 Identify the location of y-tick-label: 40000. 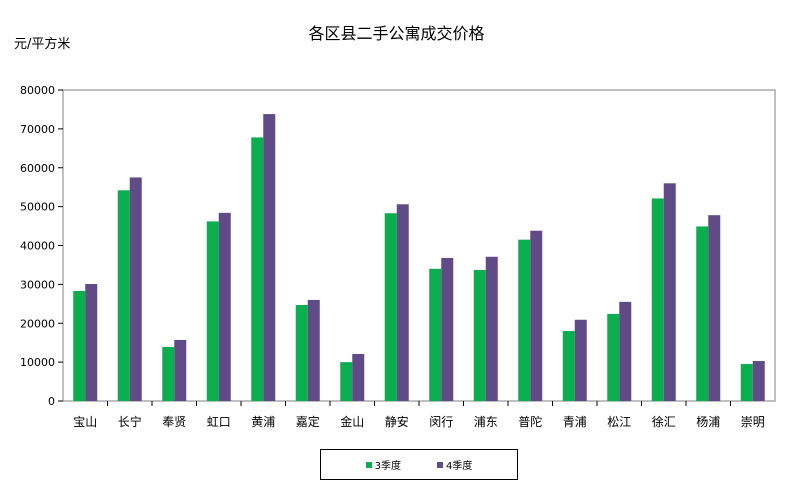
(37, 246).